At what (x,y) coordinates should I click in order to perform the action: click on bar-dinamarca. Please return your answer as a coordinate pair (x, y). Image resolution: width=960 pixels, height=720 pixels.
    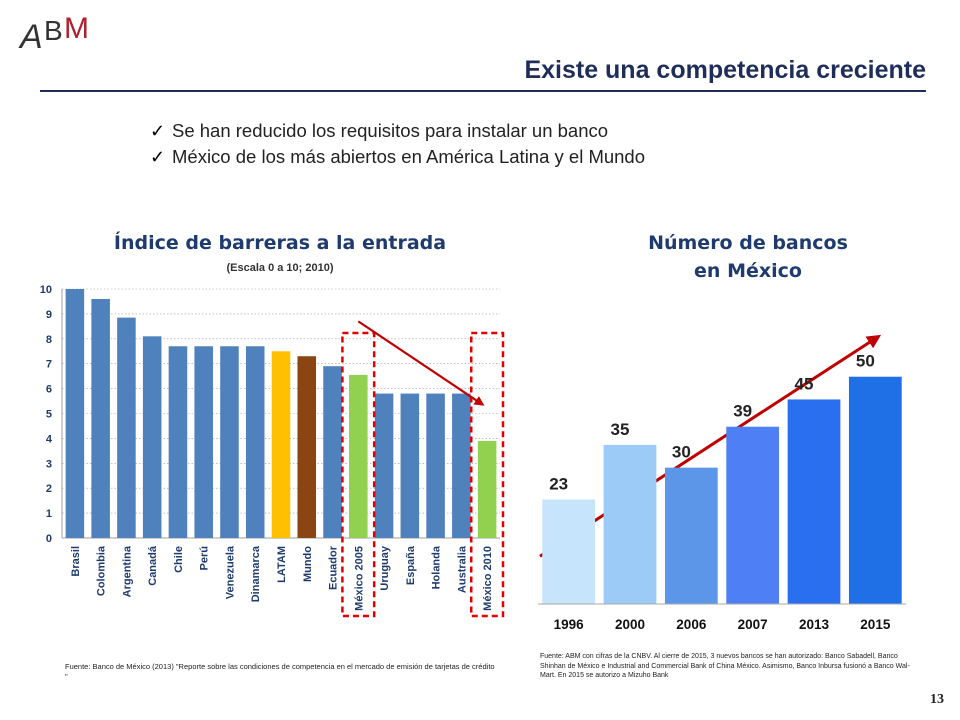
    Looking at the image, I should click on (255, 442).